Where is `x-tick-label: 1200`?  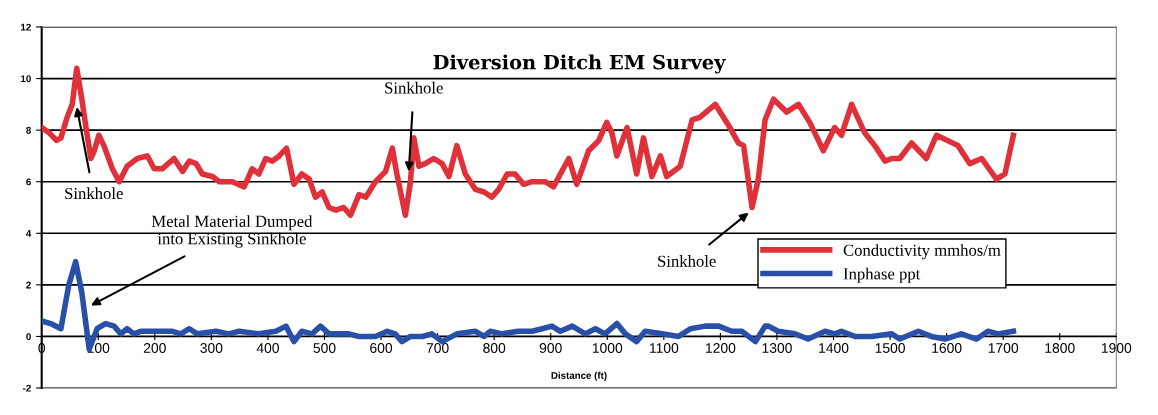
x-tick-label: 1200 is located at coordinates (721, 348).